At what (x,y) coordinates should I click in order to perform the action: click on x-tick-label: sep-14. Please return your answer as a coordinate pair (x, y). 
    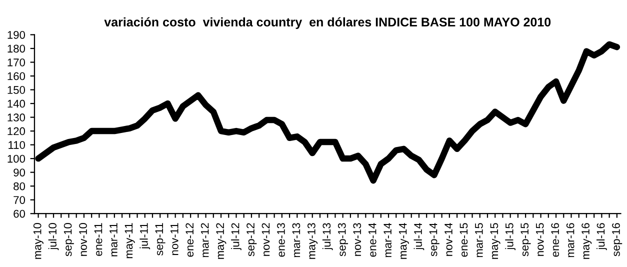
    Looking at the image, I should click on (434, 239).